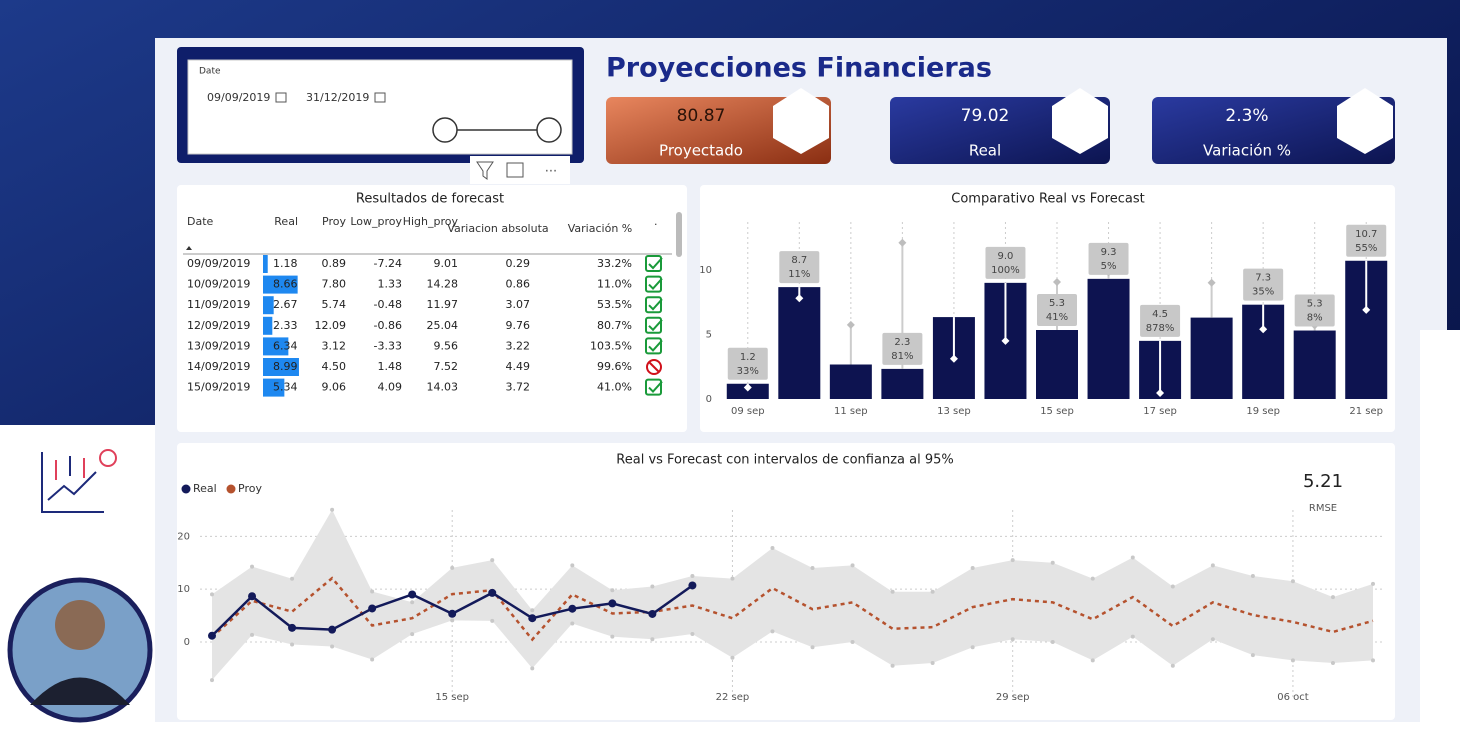 The width and height of the screenshot is (1460, 756). Describe the element at coordinates (1440, 541) in the screenshot. I see `right-strip` at that location.